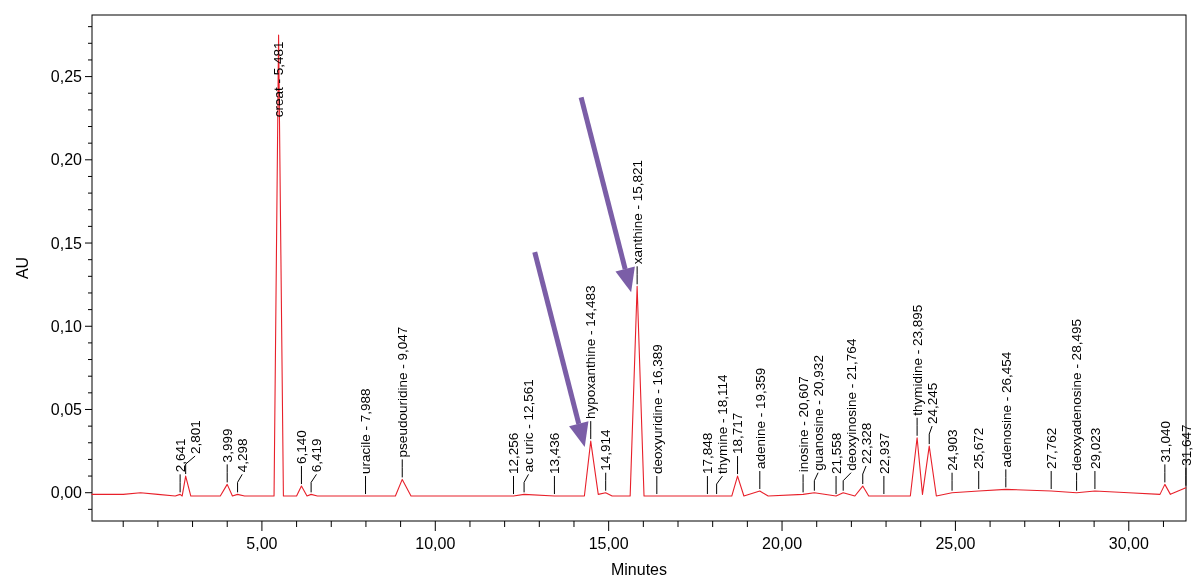 The width and height of the screenshot is (1202, 579). What do you see at coordinates (836, 453) in the screenshot?
I see `annotation: 21,558` at bounding box center [836, 453].